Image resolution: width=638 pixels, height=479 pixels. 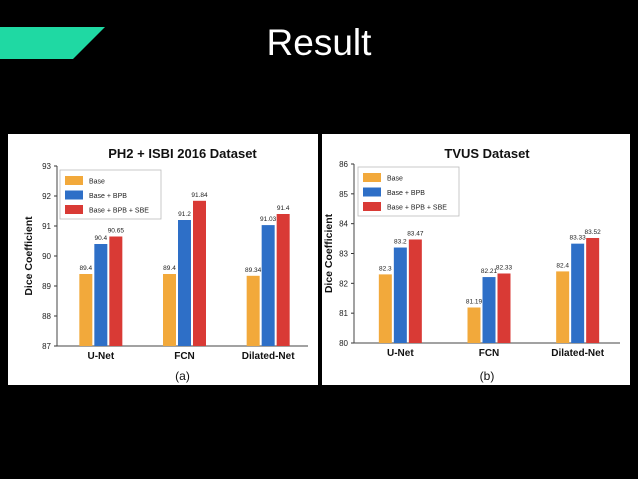 I want to click on data-label: 91.84, so click(x=199, y=195).